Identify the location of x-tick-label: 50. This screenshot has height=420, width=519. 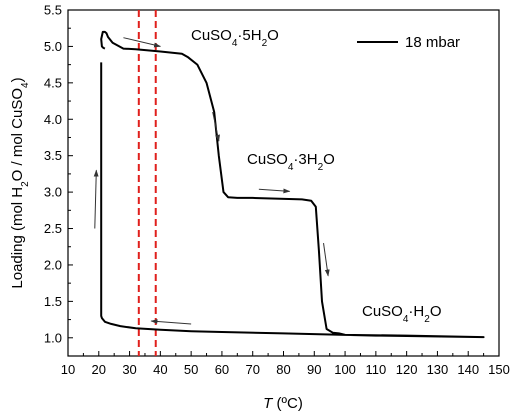
(191, 369).